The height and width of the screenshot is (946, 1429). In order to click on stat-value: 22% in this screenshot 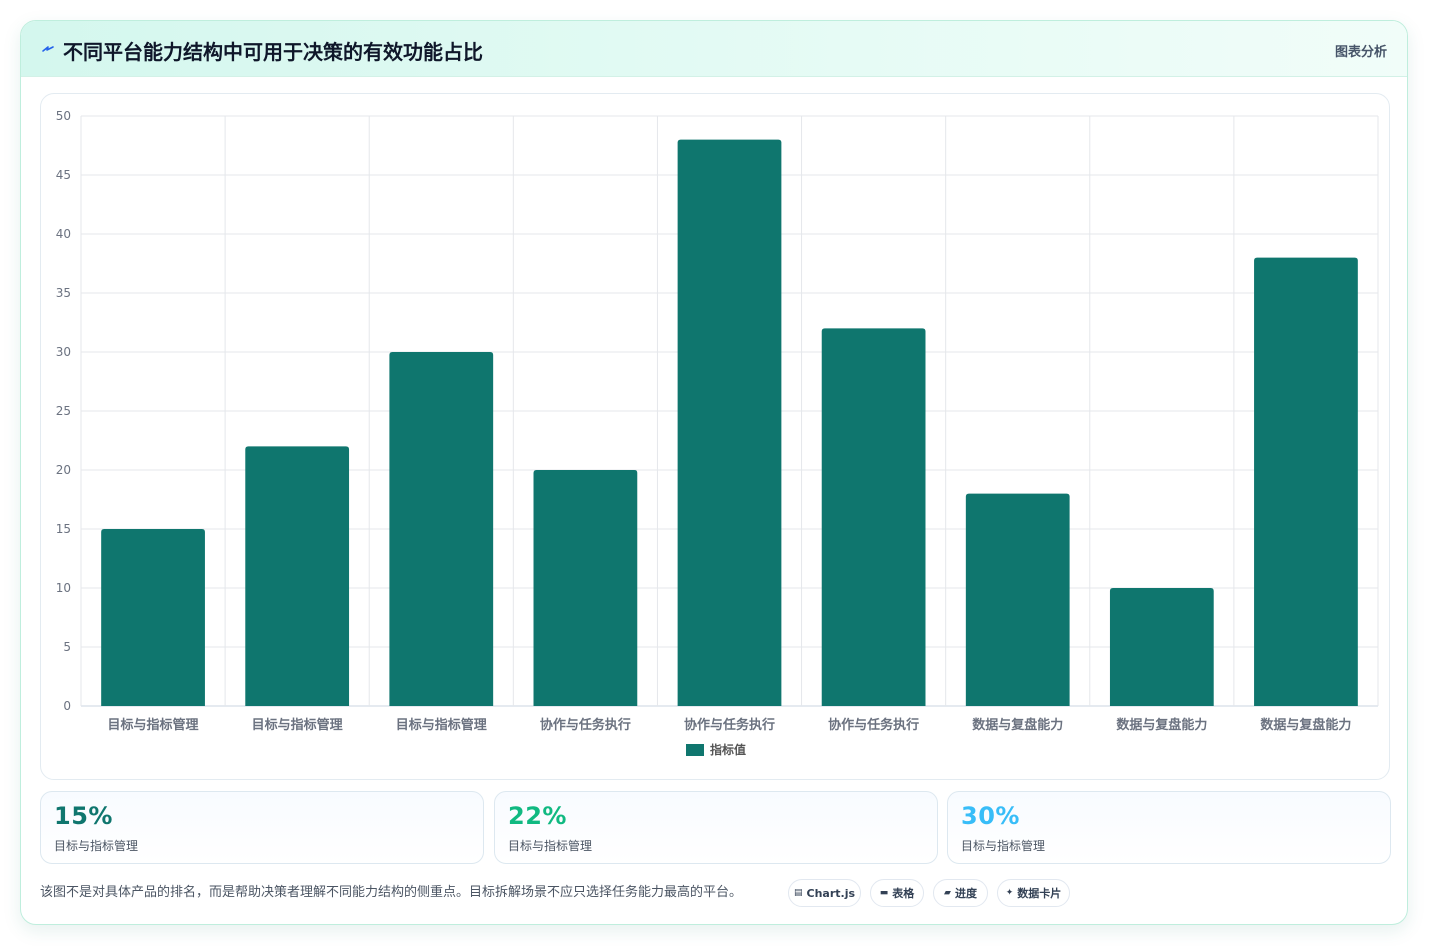, I will do `click(537, 816)`.